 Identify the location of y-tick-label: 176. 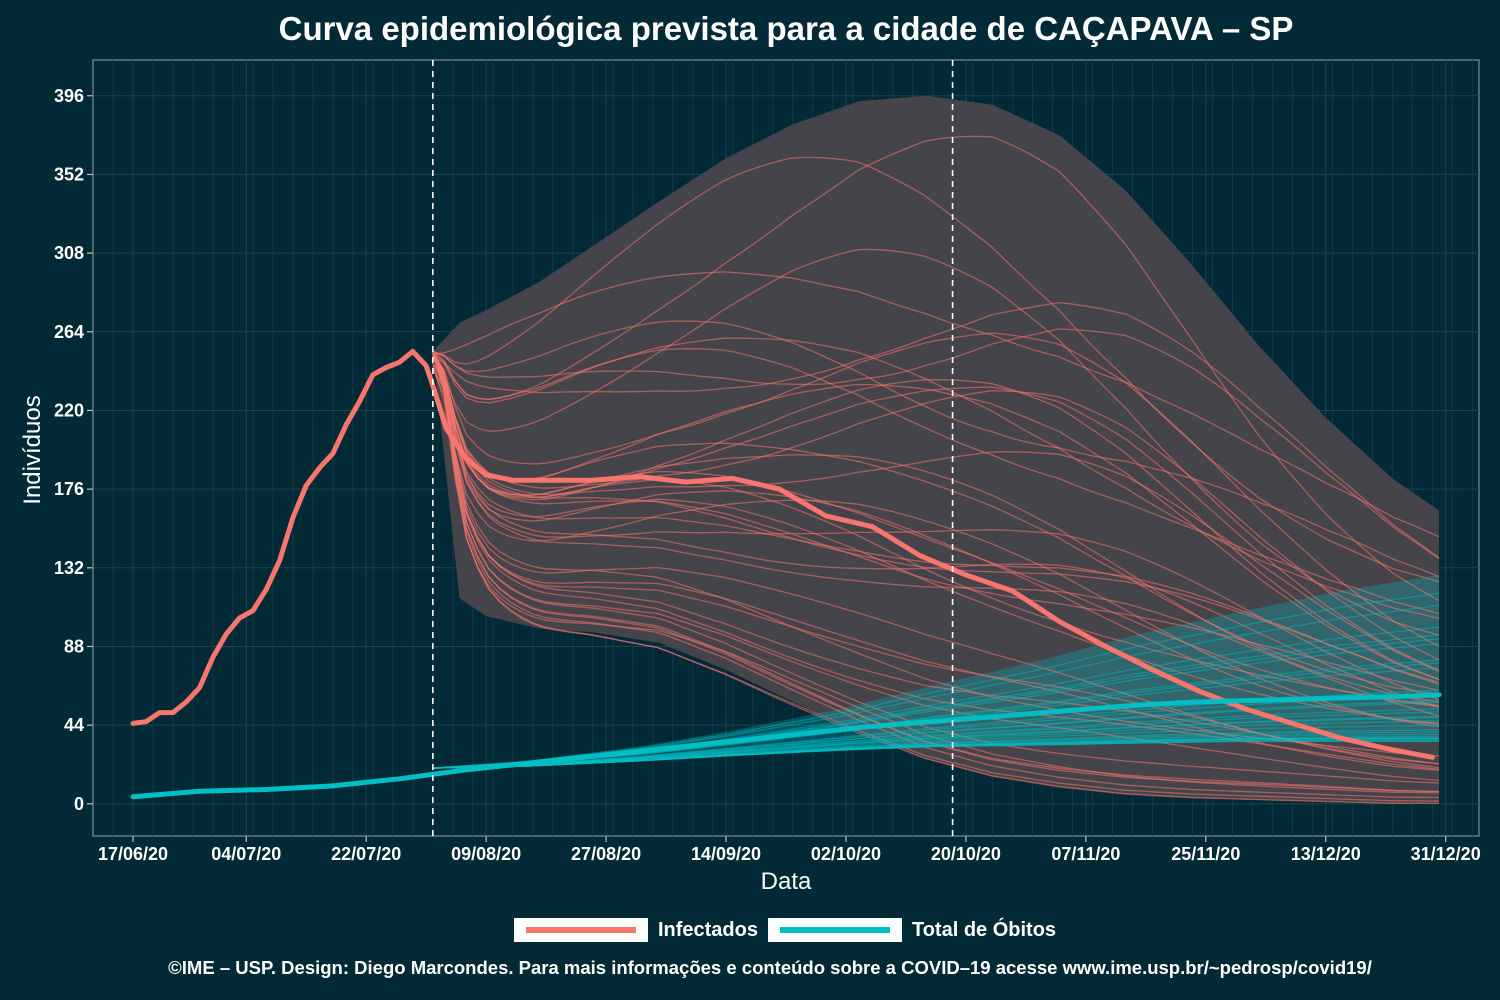
(69, 489).